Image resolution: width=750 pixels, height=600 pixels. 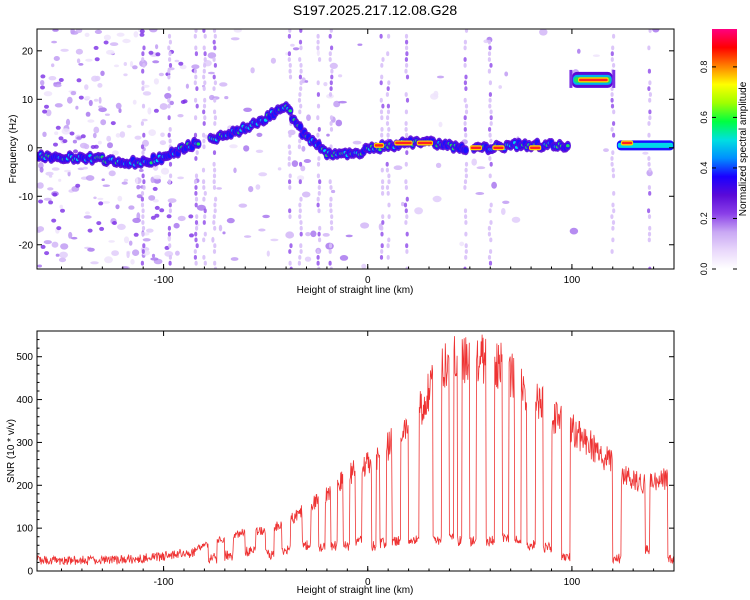 What do you see at coordinates (572, 280) in the screenshot?
I see `spectrogram-x-tick-label: 100` at bounding box center [572, 280].